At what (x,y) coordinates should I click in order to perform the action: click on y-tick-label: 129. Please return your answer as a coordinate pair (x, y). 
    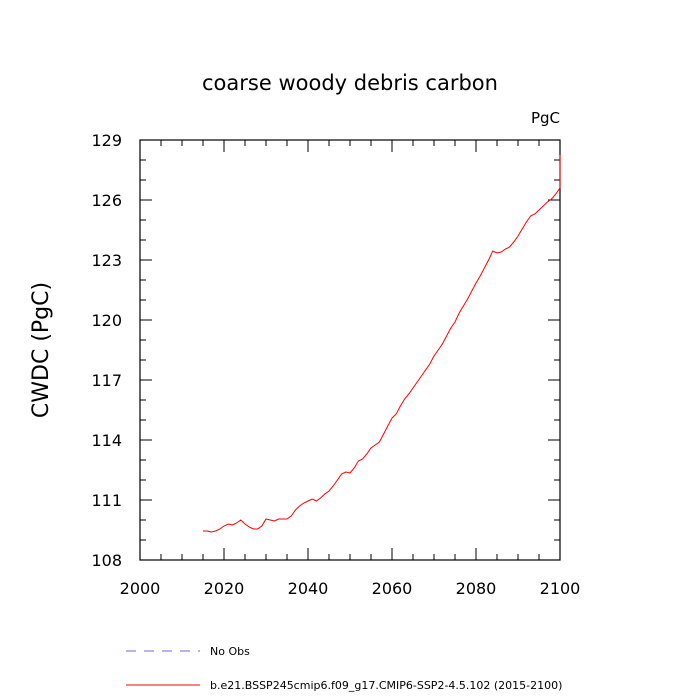
    Looking at the image, I should click on (106, 140).